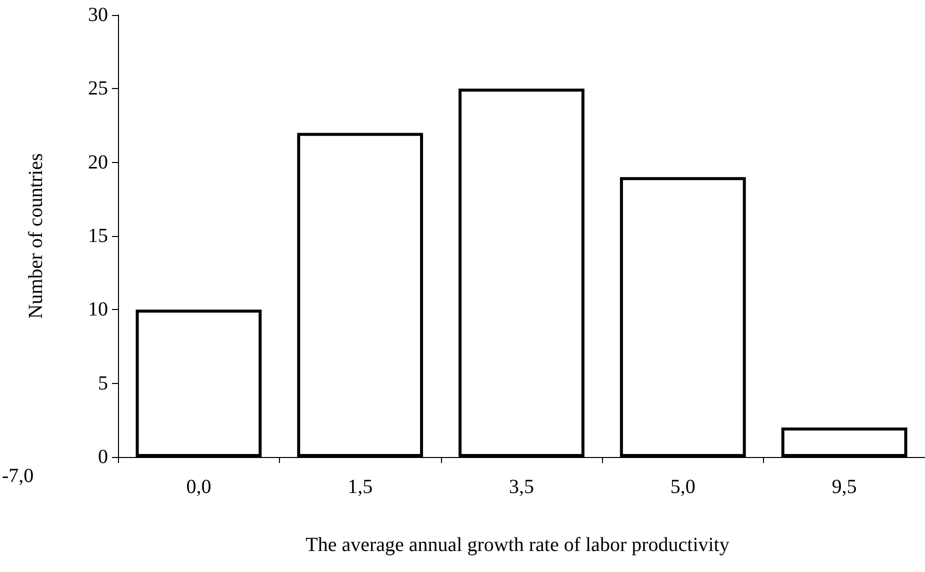  Describe the element at coordinates (518, 545) in the screenshot. I see `x-axis-title: The average annual growth rate of labor productivity` at that location.